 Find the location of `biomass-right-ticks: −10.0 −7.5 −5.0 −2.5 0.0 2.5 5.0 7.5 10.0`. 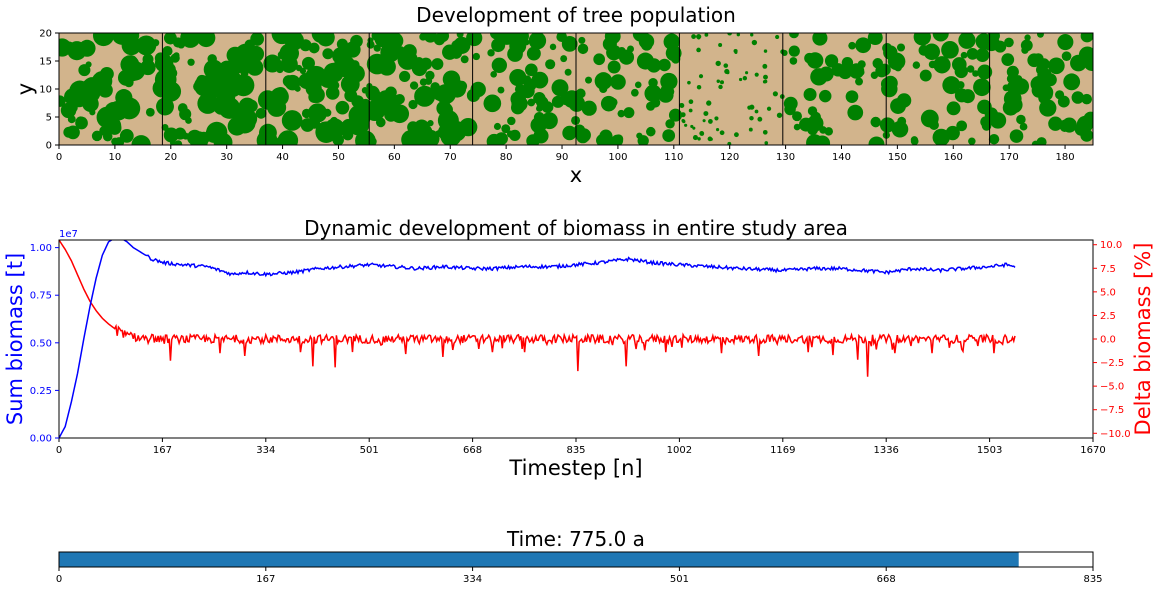

biomass-right-ticks: −10.0 −7.5 −5.0 −2.5 0.0 2.5 5.0 7.5 10.0 is located at coordinates (1112, 340).